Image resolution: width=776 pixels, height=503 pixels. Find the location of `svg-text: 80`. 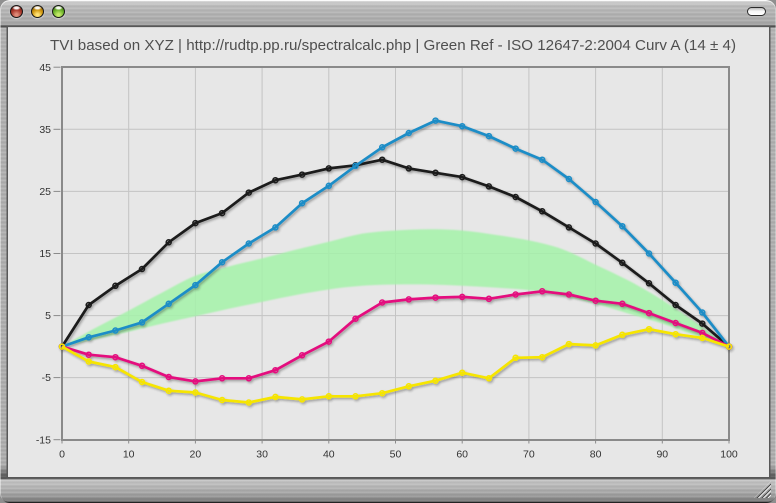

svg-text: 80 is located at coordinates (596, 455).